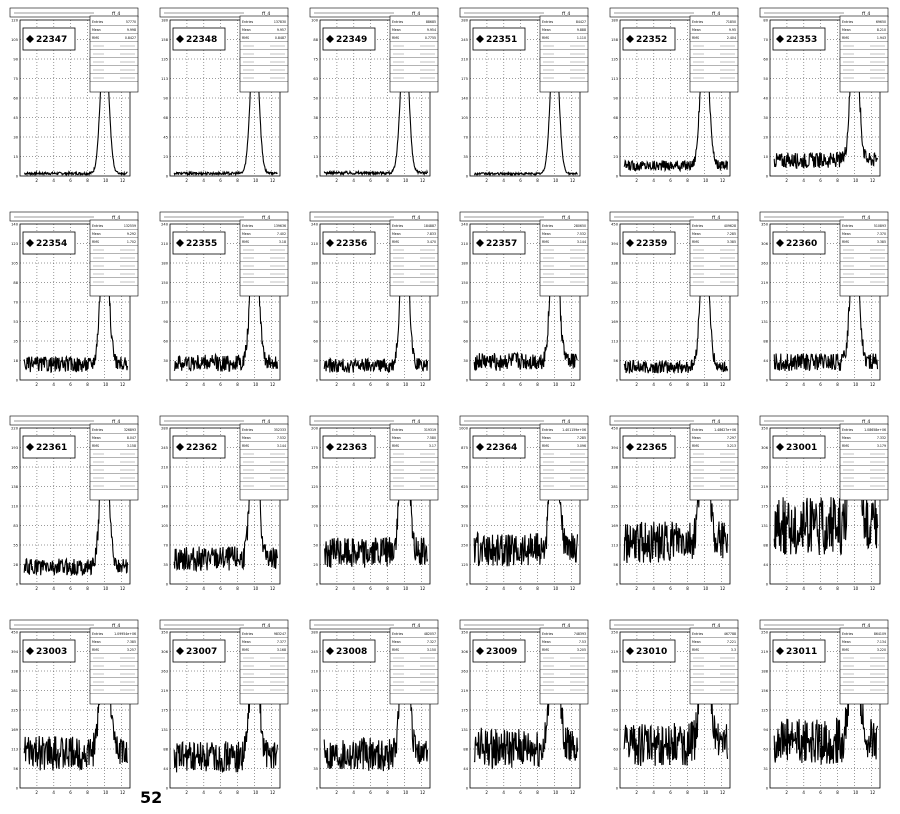 The width and height of the screenshot is (900, 814). Describe the element at coordinates (731, 38) in the screenshot. I see `stats-value: 2.404` at that location.